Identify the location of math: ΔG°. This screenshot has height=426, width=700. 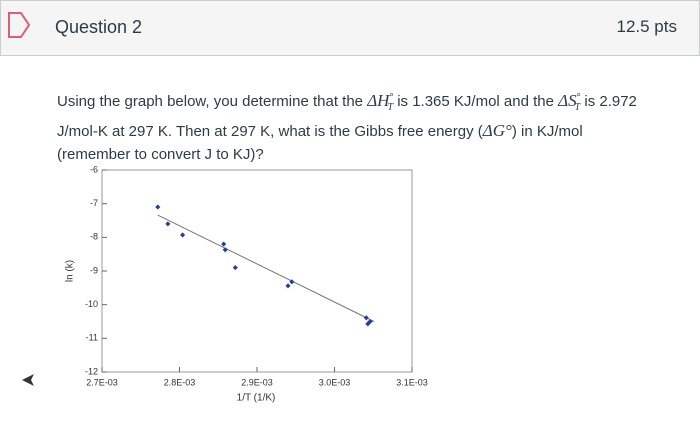
(497, 130).